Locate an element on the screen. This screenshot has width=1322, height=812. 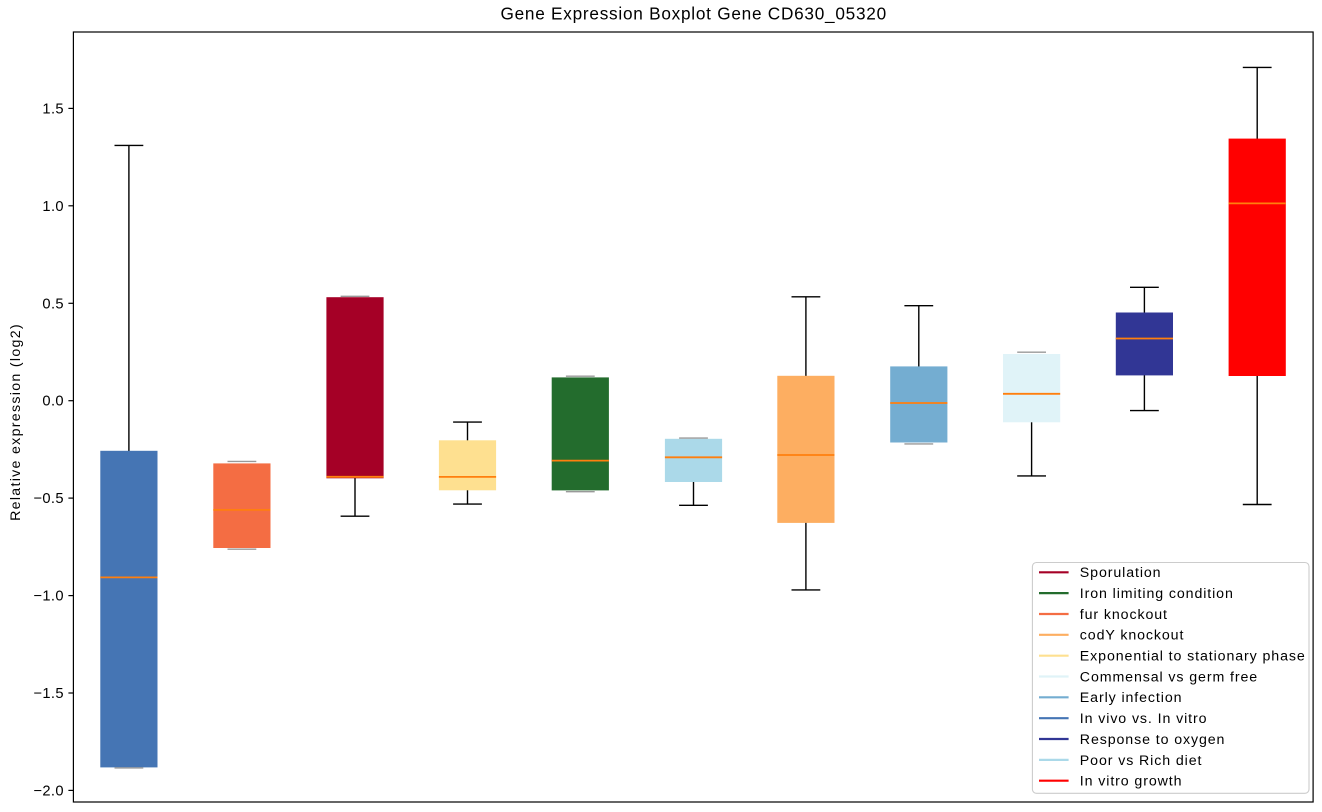
svg-text:Exponential to stationary phas: Exponential to stationary phase is located at coordinates (1193, 657).